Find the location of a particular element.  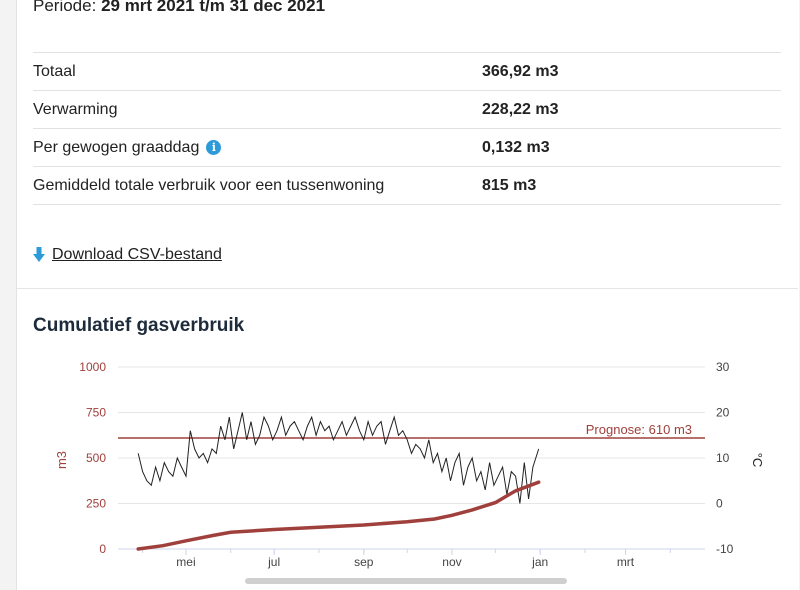

y-left-tick-label: 750 is located at coordinates (96, 413).